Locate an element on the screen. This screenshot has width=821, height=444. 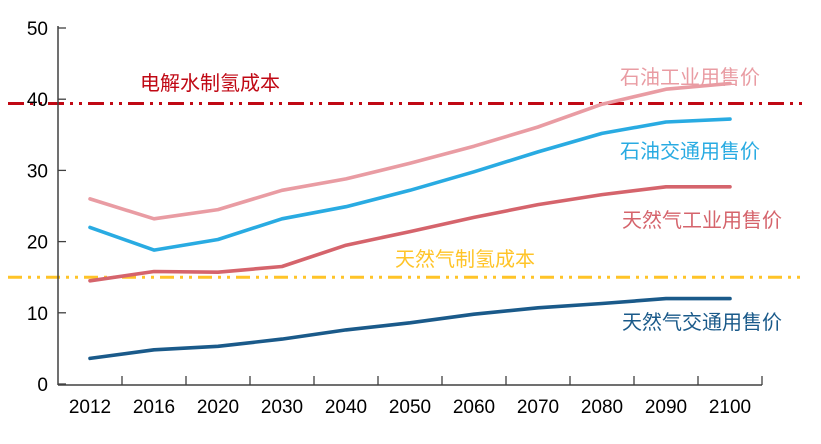
series-line-gas-transport-price is located at coordinates (410, 328).